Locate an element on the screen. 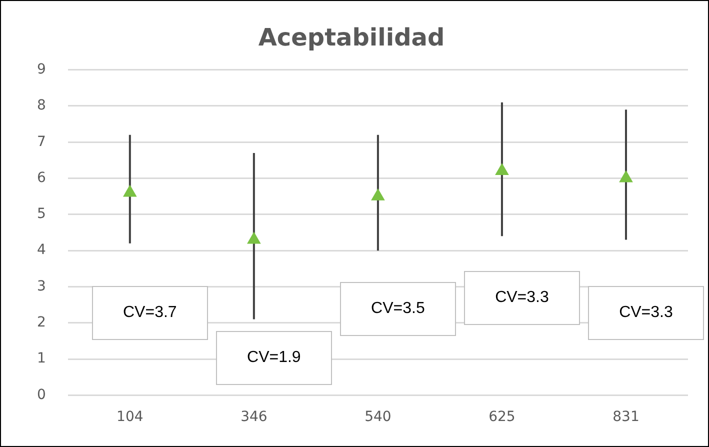 This screenshot has height=447, width=709. y-tick-label: 2 is located at coordinates (41, 322).